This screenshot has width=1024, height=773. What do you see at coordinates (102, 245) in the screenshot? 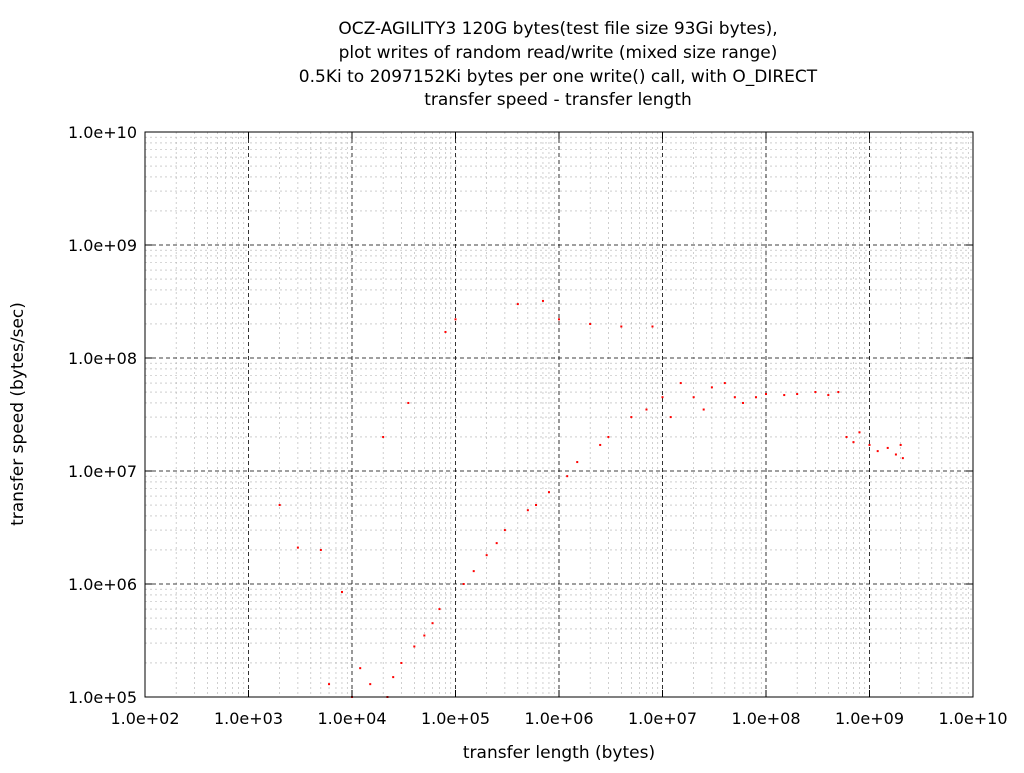
I see `y-tick-label: 1.0e+09` at bounding box center [102, 245].